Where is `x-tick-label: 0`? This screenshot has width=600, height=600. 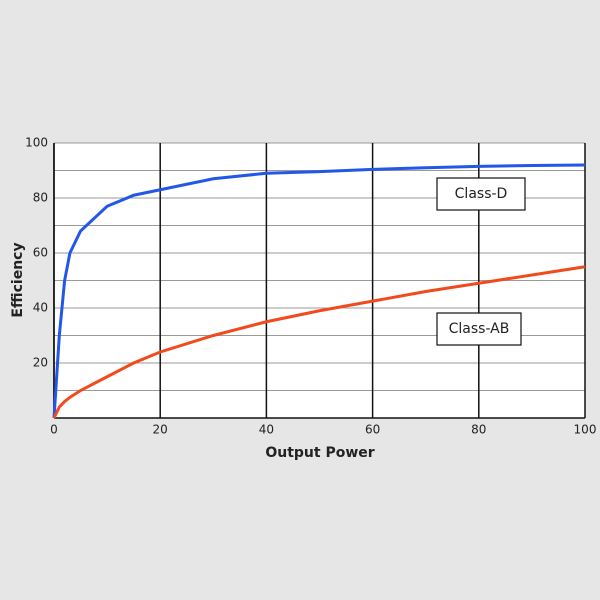
x-tick-label: 0 is located at coordinates (54, 430).